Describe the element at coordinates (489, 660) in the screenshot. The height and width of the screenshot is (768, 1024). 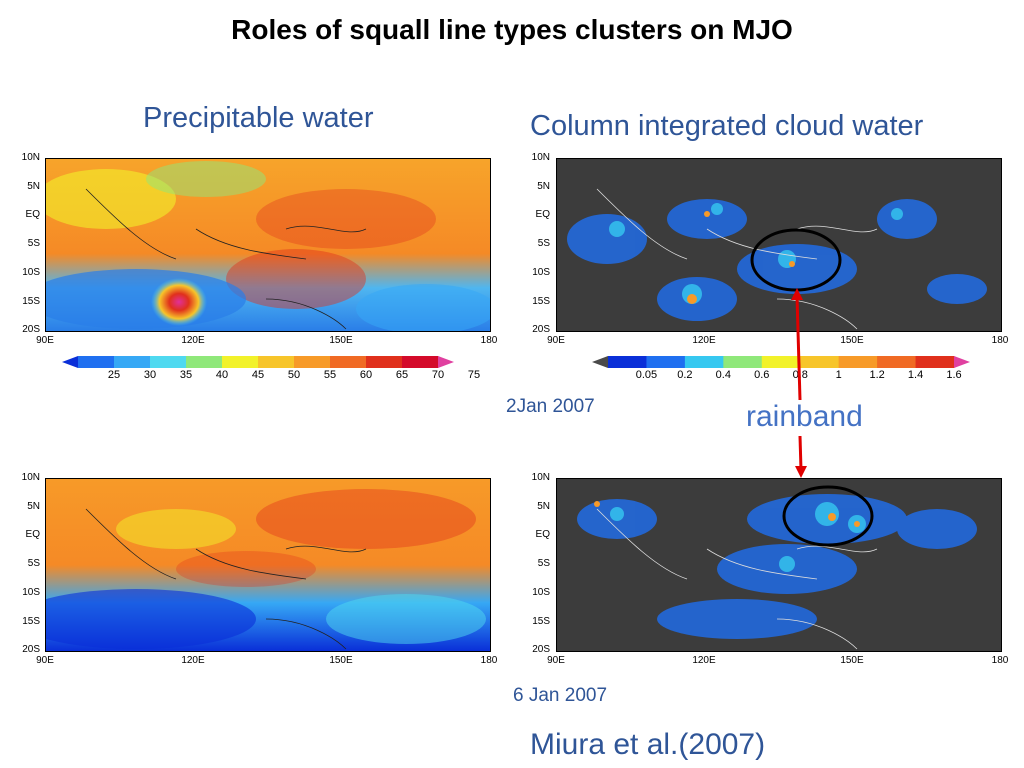
I see `lon-bl-lon-label: 180` at that location.